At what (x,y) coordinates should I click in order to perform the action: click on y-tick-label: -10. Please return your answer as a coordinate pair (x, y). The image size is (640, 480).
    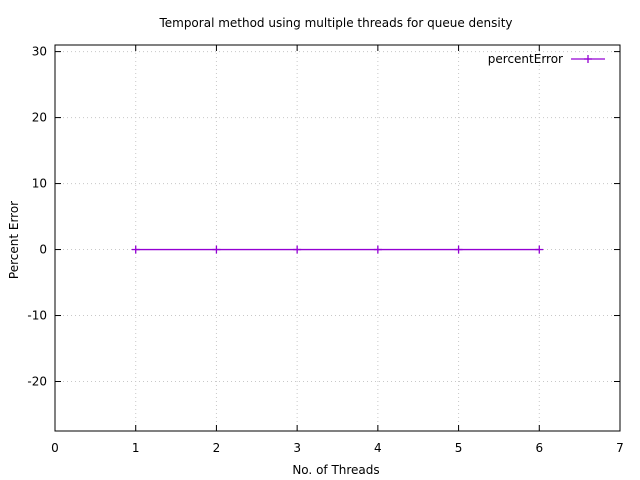
    Looking at the image, I should click on (37, 316).